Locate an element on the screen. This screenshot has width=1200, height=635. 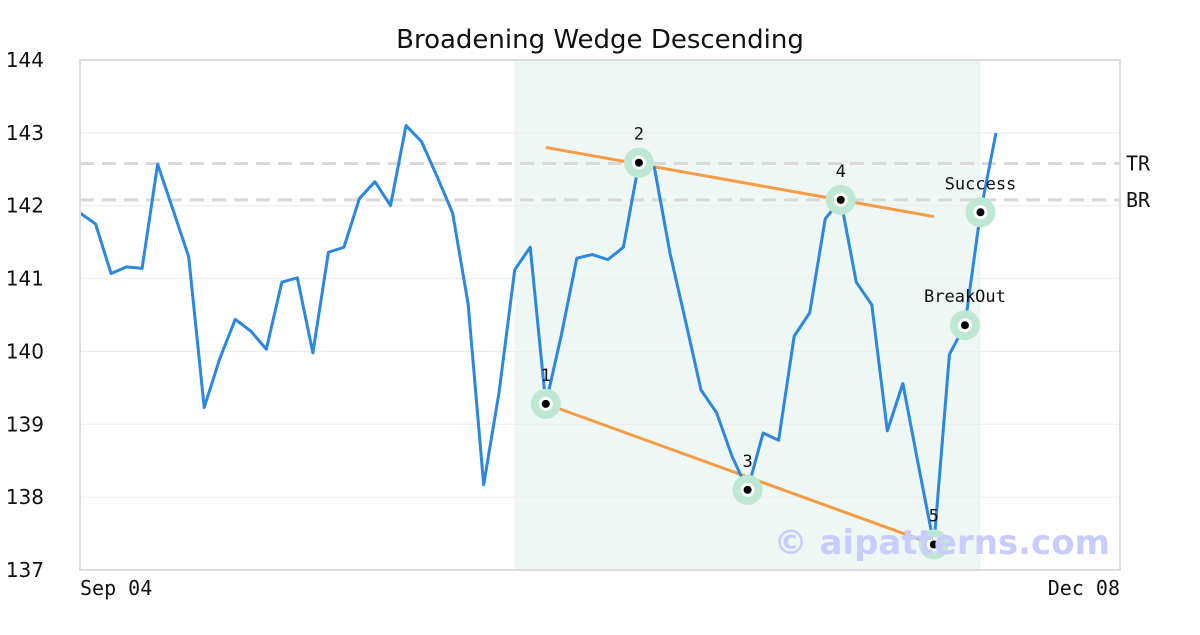
pattern-point-label: 4 is located at coordinates (841, 172).